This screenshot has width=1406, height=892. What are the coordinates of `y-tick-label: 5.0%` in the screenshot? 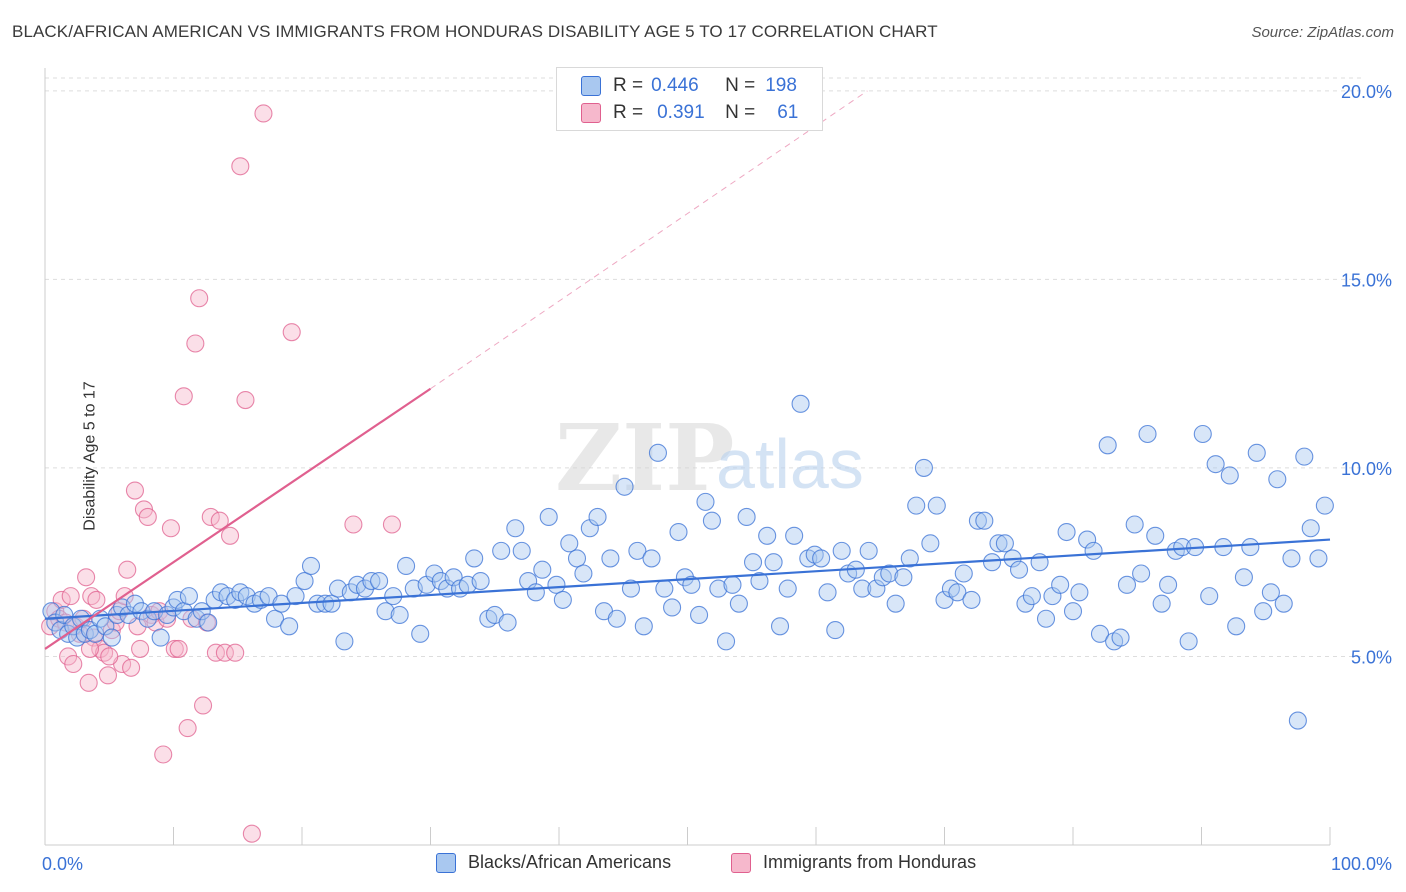 It's located at (1371, 657).